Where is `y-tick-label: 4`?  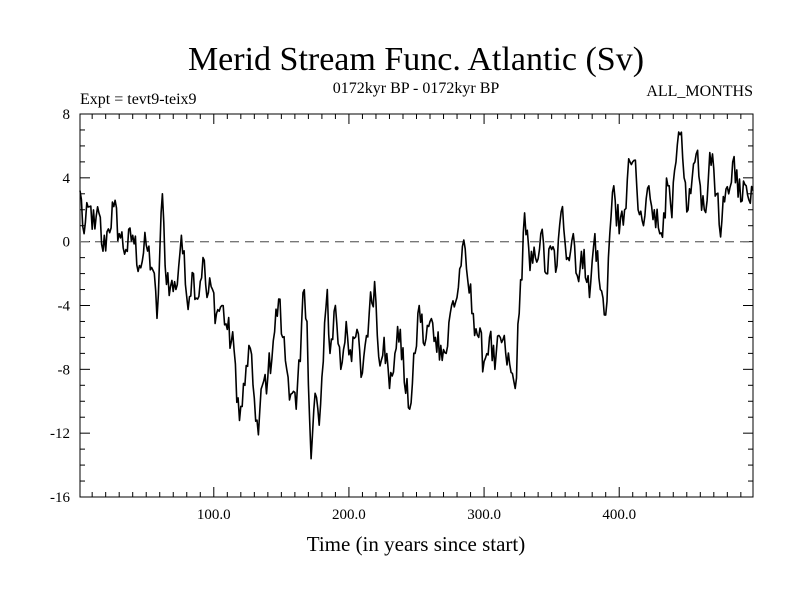 y-tick-label: 4 is located at coordinates (67, 179).